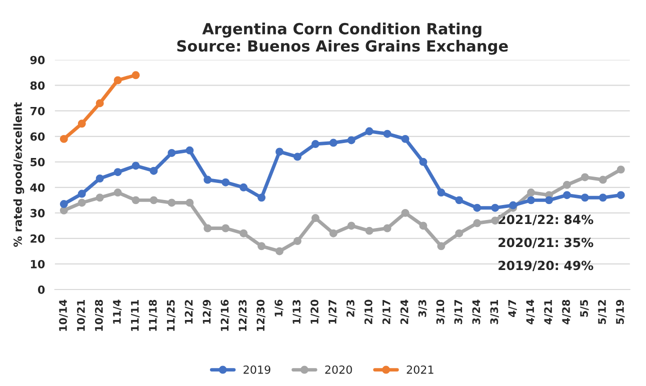 This screenshot has height=386, width=646. Describe the element at coordinates (257, 369) in the screenshot. I see `legend-label: 2019` at that location.